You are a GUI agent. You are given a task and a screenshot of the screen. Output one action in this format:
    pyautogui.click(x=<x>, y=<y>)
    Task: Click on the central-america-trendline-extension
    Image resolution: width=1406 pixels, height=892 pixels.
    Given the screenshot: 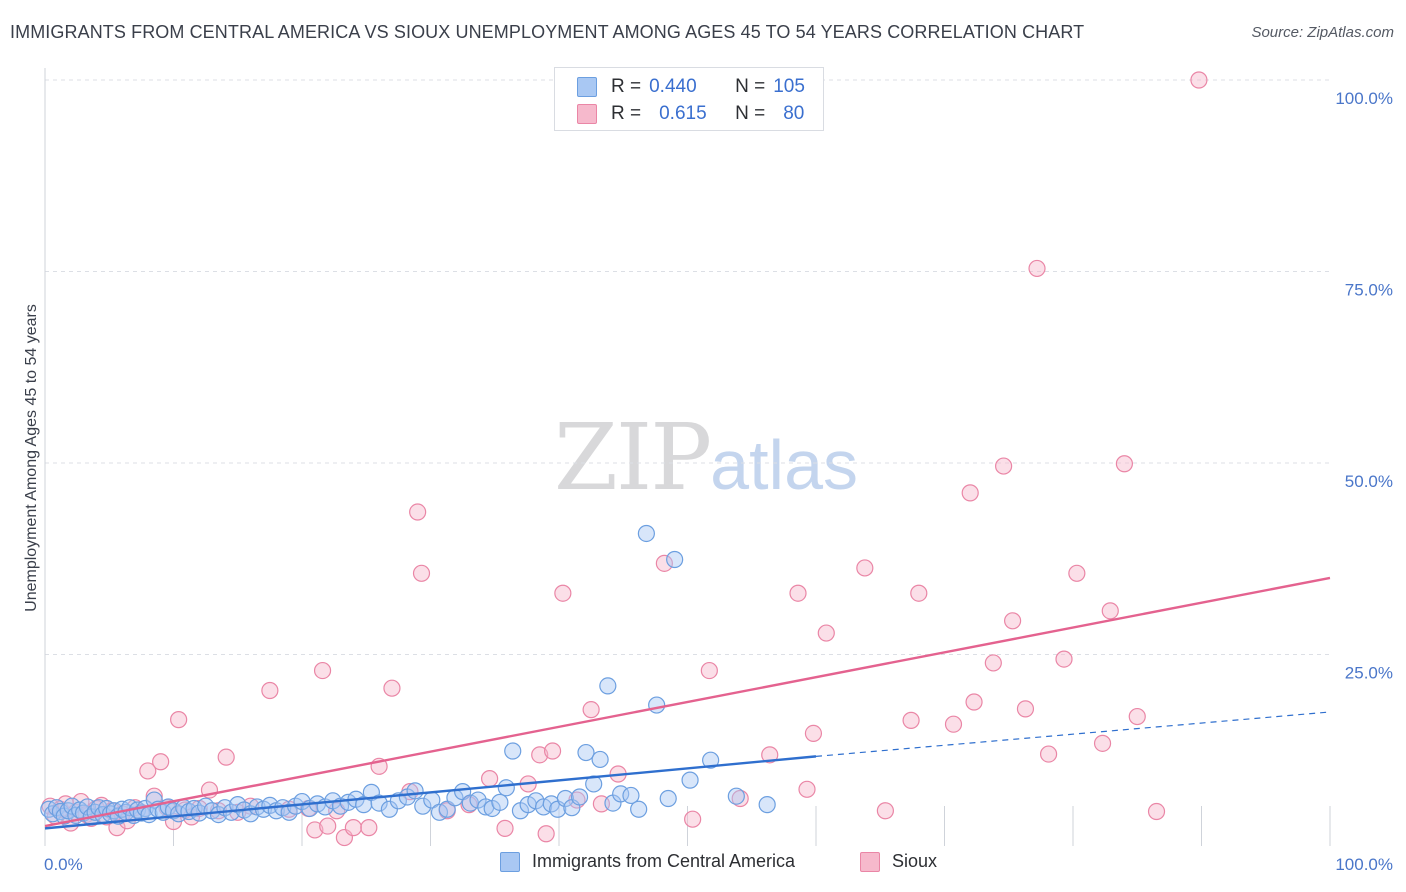 What is the action you would take?
    pyautogui.click(x=1073, y=734)
    